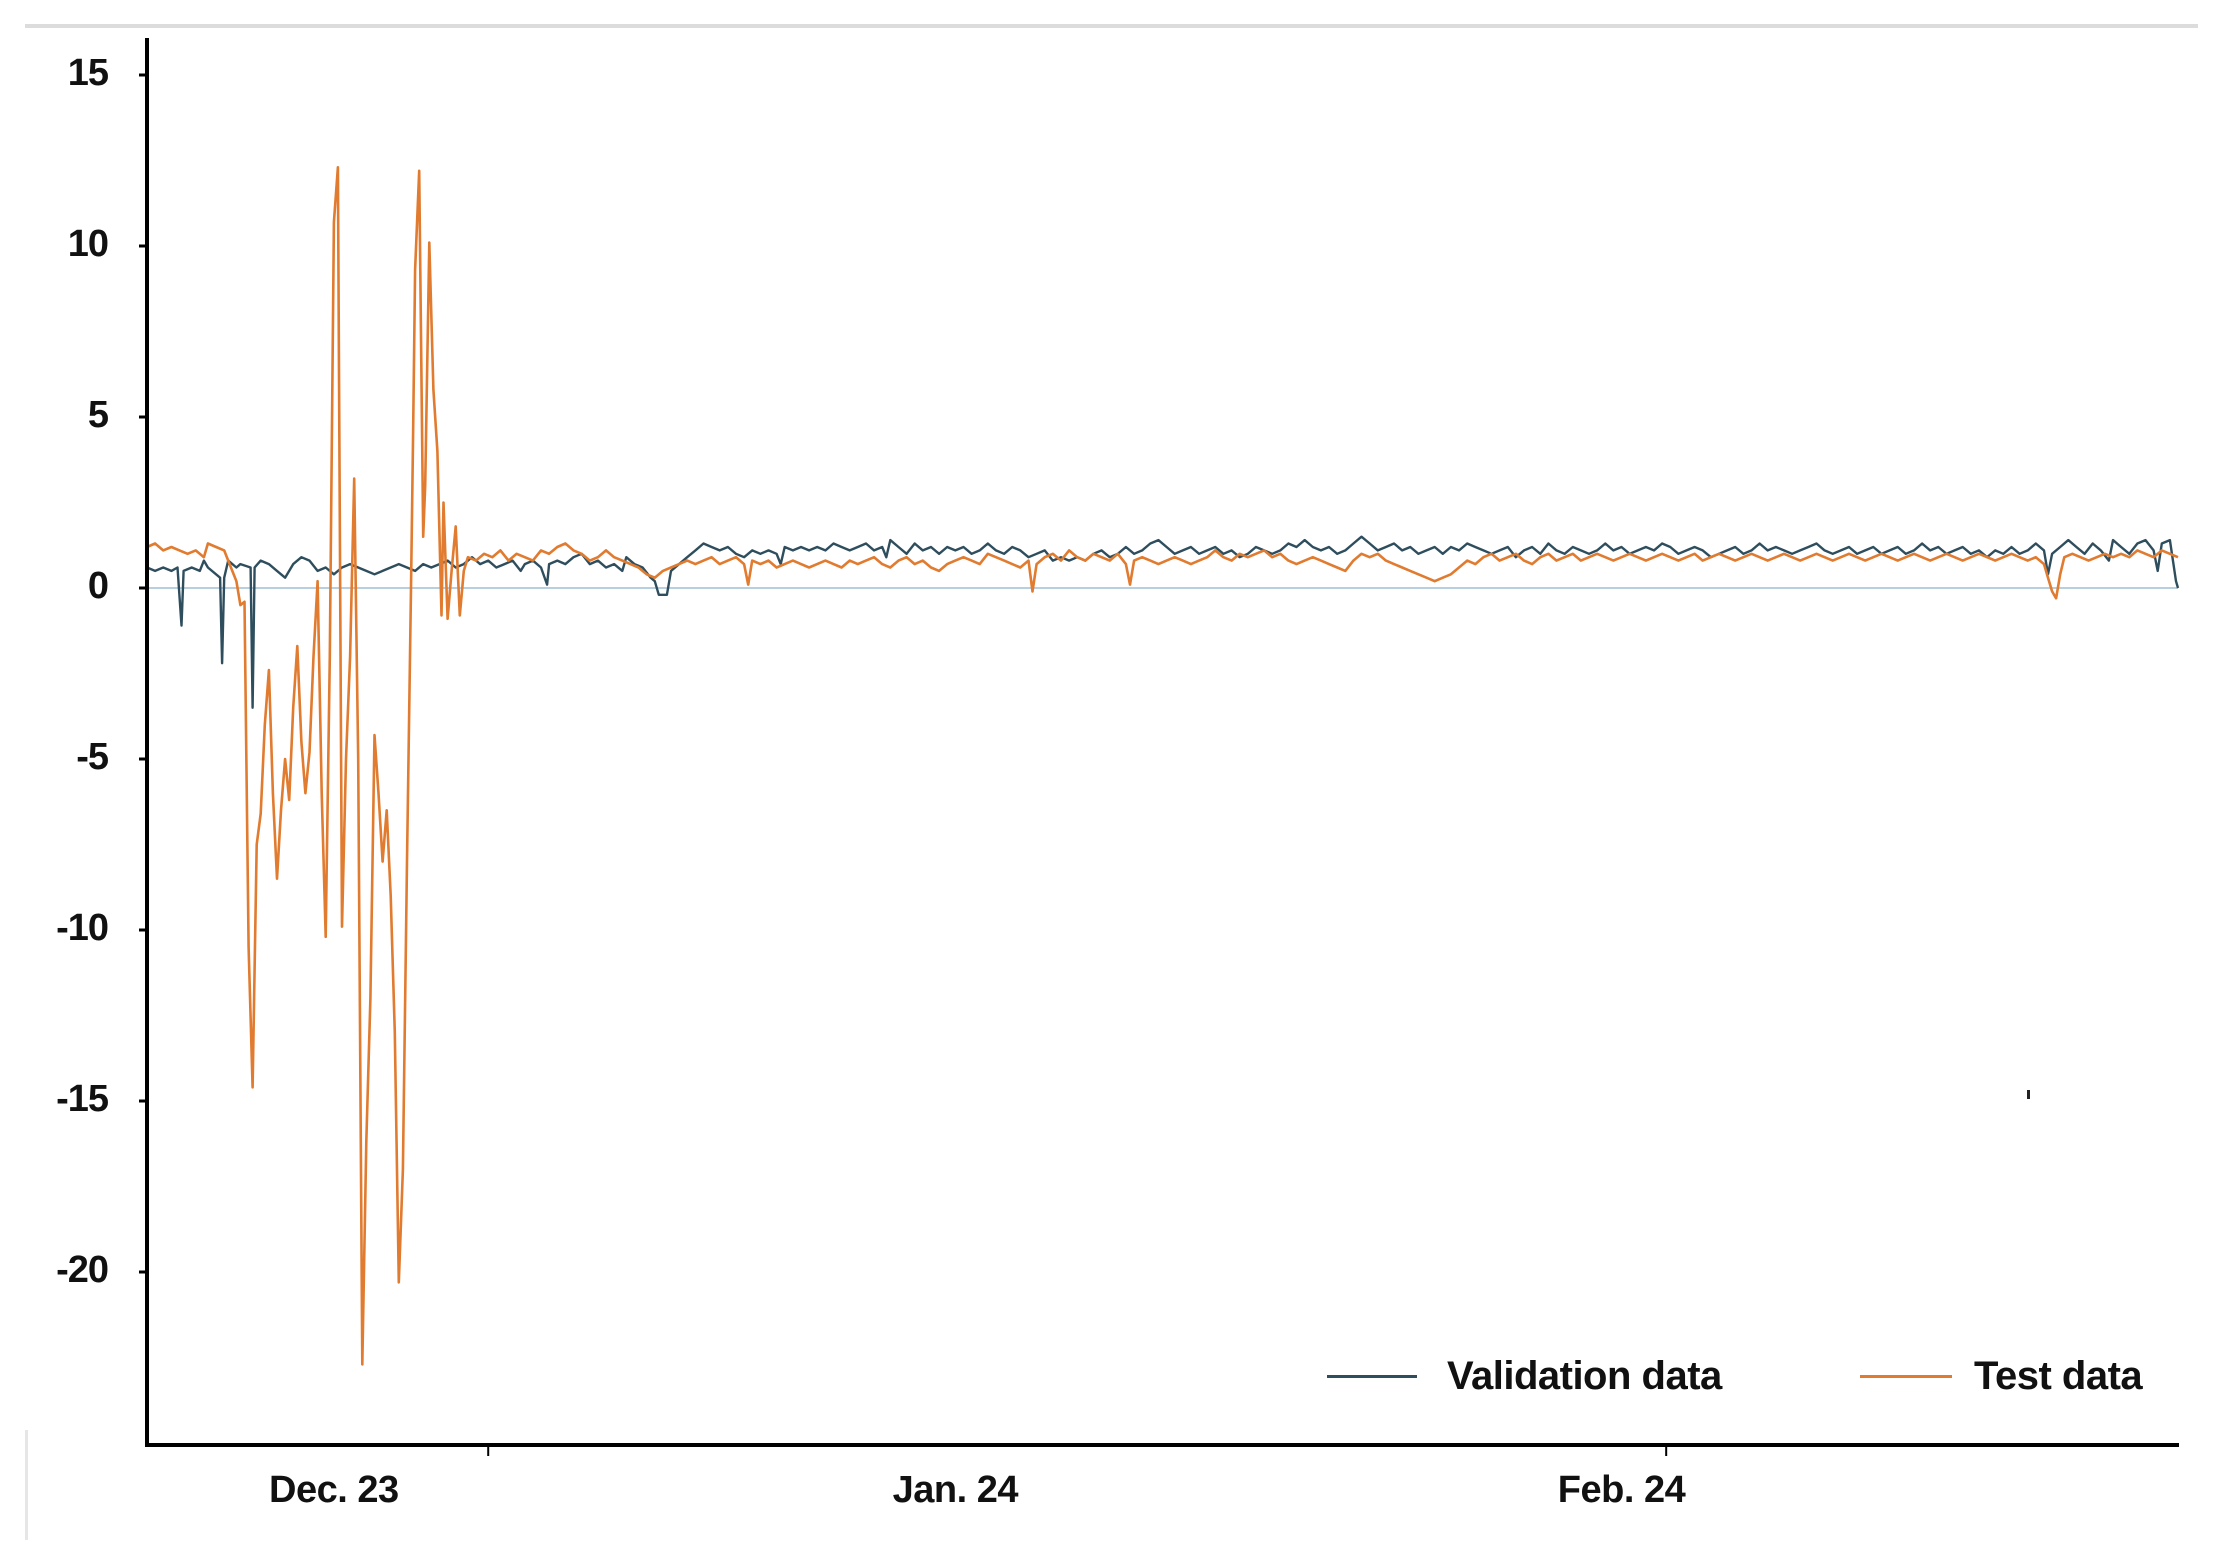  I want to click on y-tick-label: -15, so click(82, 1099).